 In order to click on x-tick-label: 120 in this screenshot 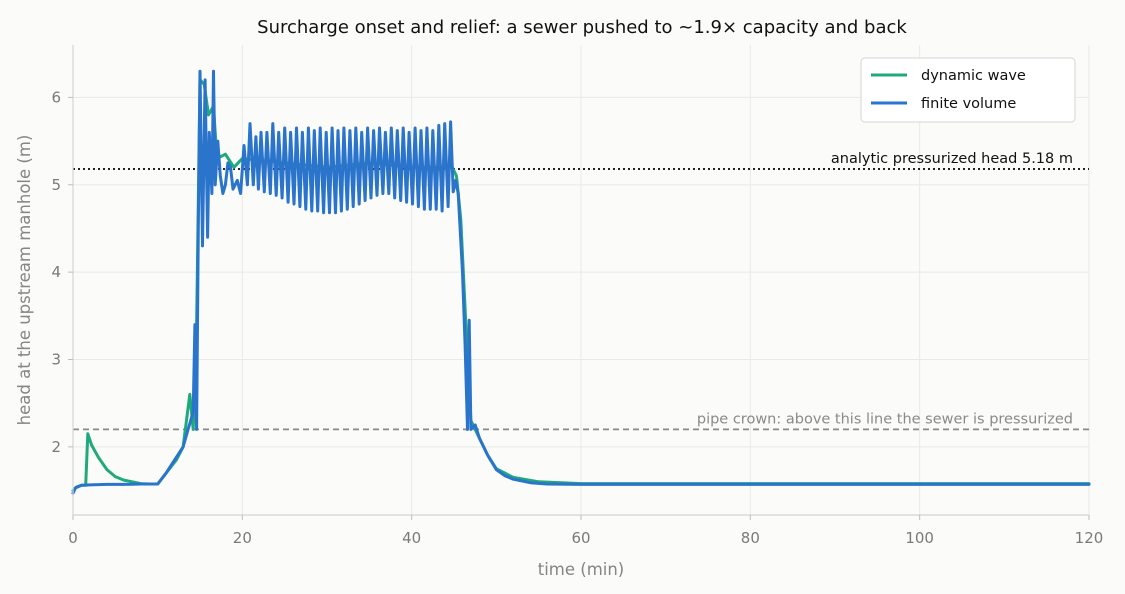, I will do `click(1089, 538)`.